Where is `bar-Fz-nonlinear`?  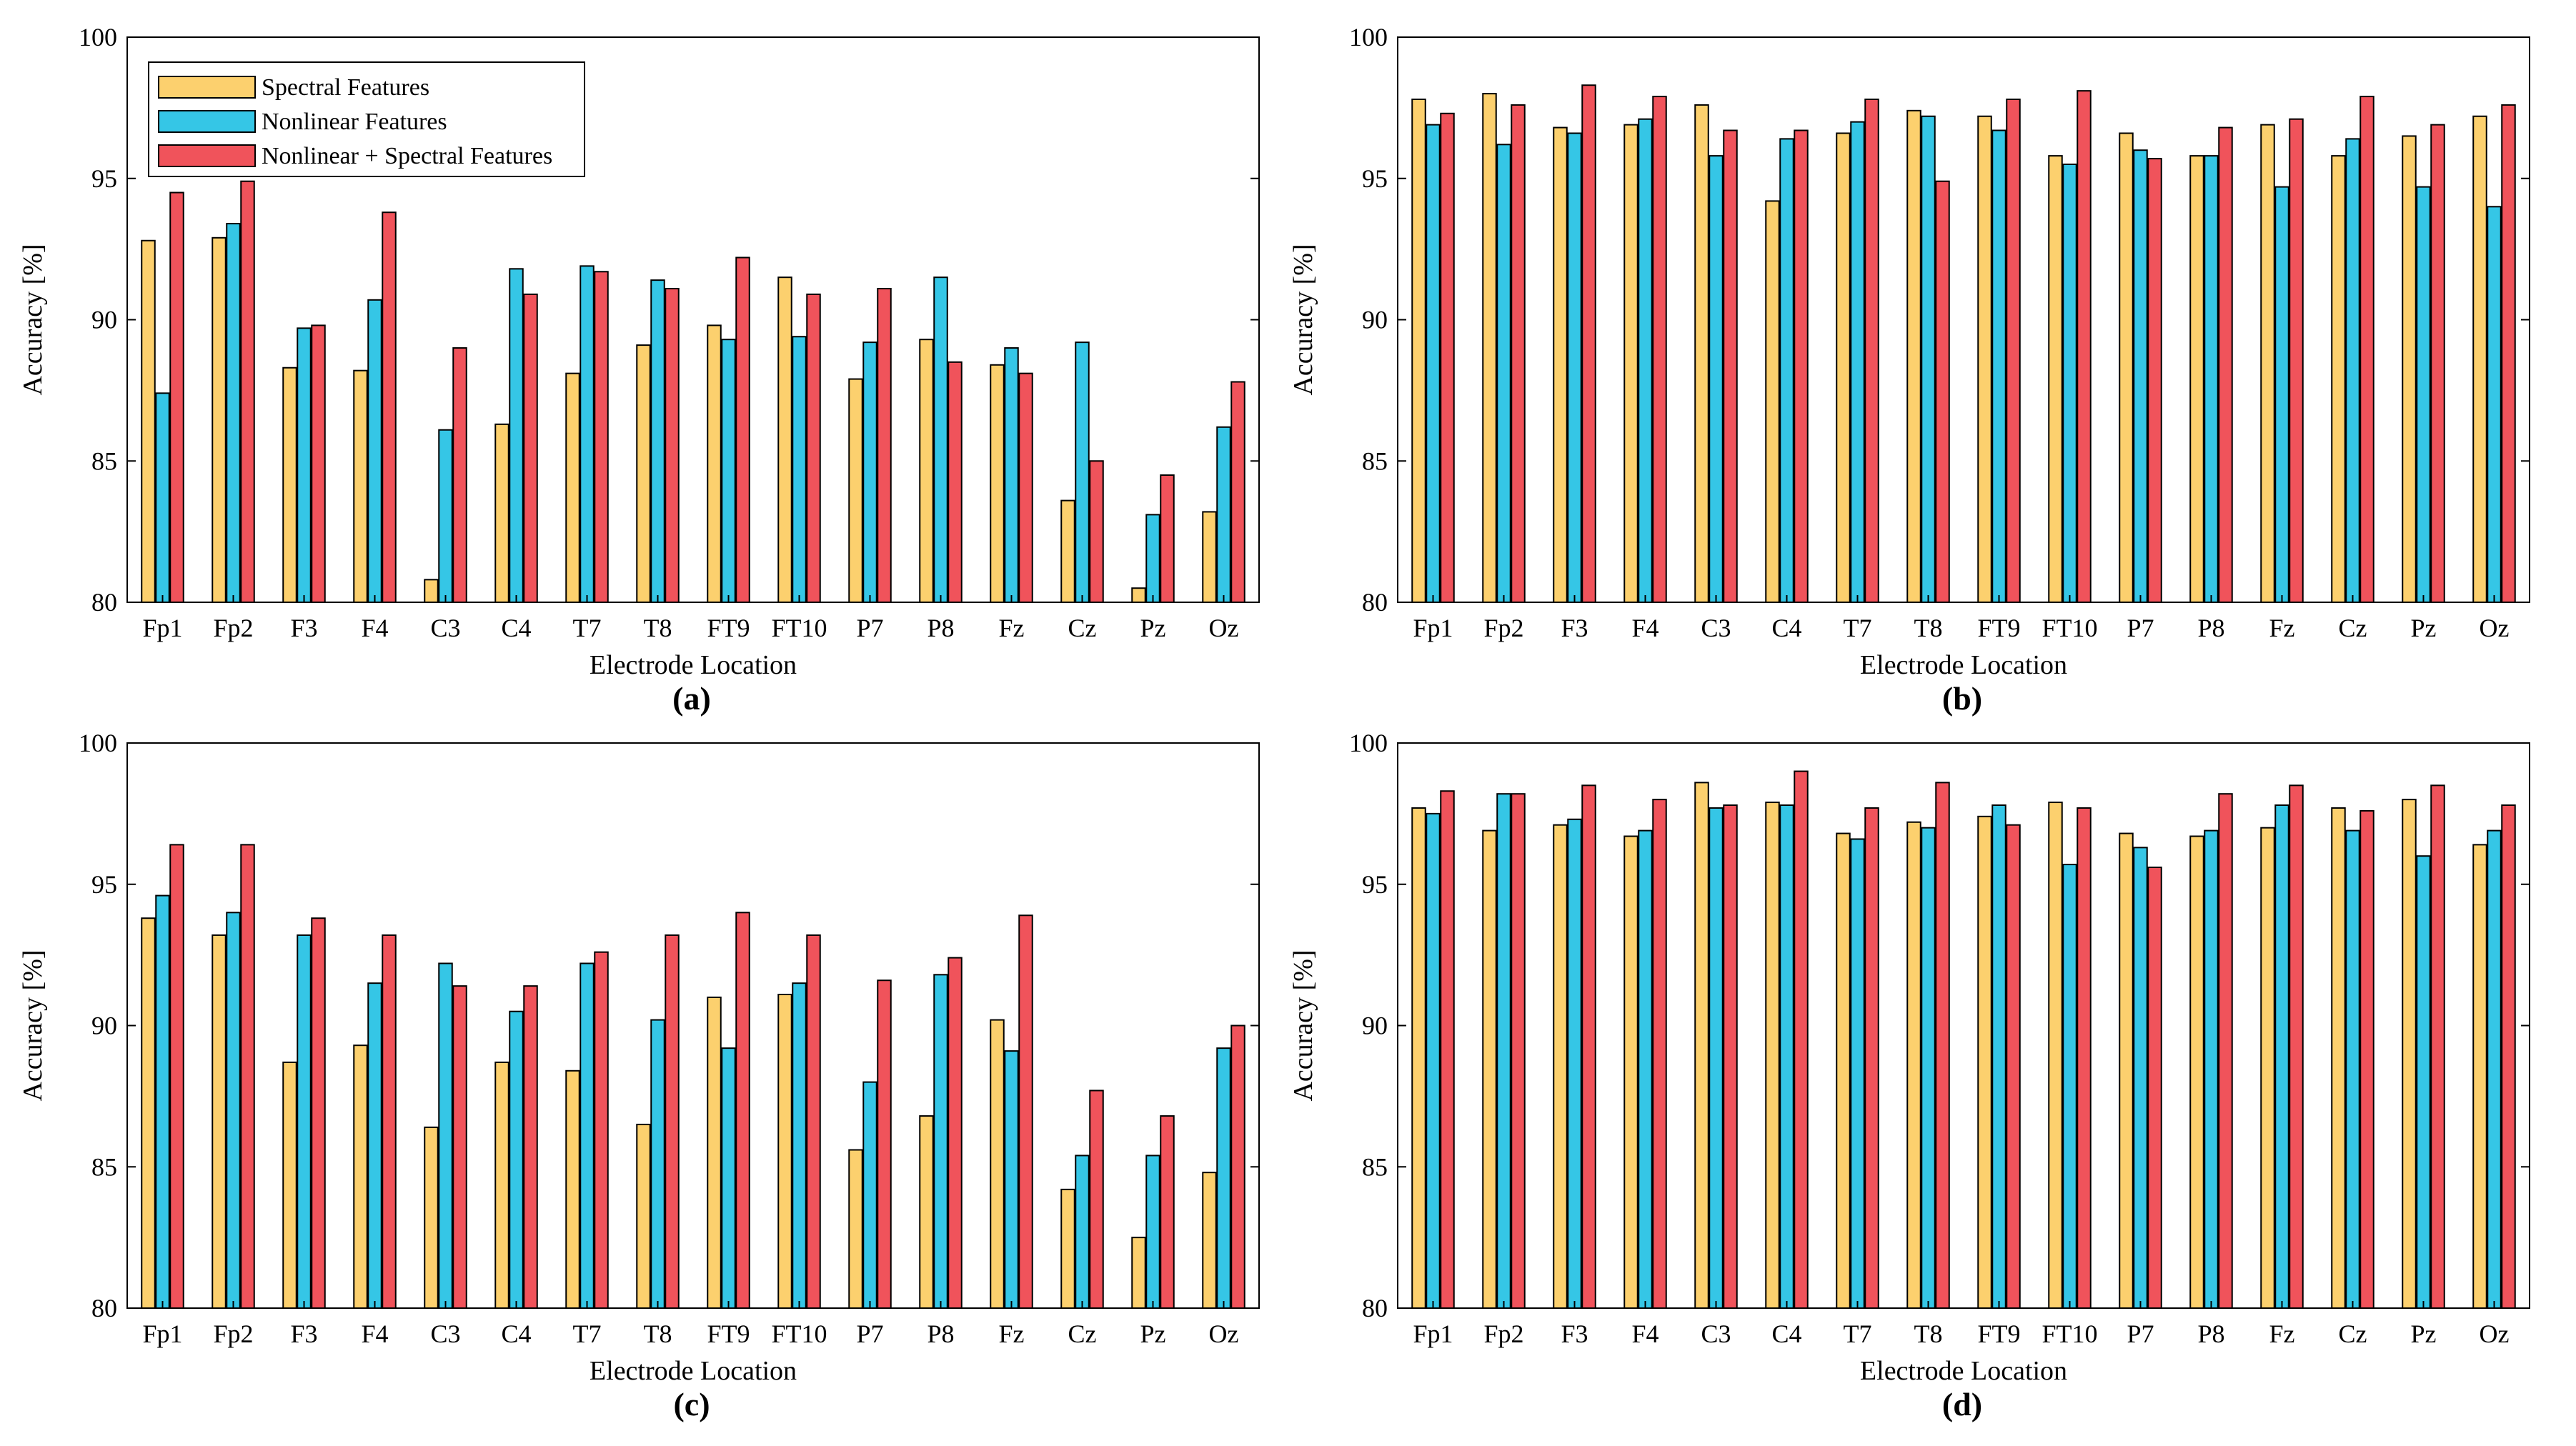 bar-Fz-nonlinear is located at coordinates (1011, 1179).